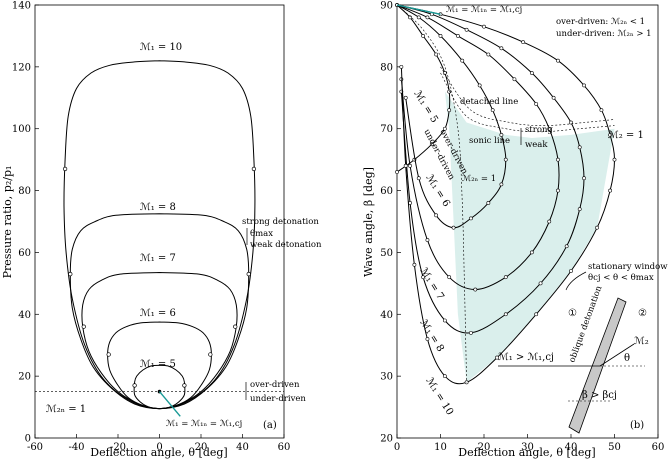 The height and width of the screenshot is (464, 672). What do you see at coordinates (118, 447) in the screenshot?
I see `panel-a-xtick-label-2: -20` at bounding box center [118, 447].